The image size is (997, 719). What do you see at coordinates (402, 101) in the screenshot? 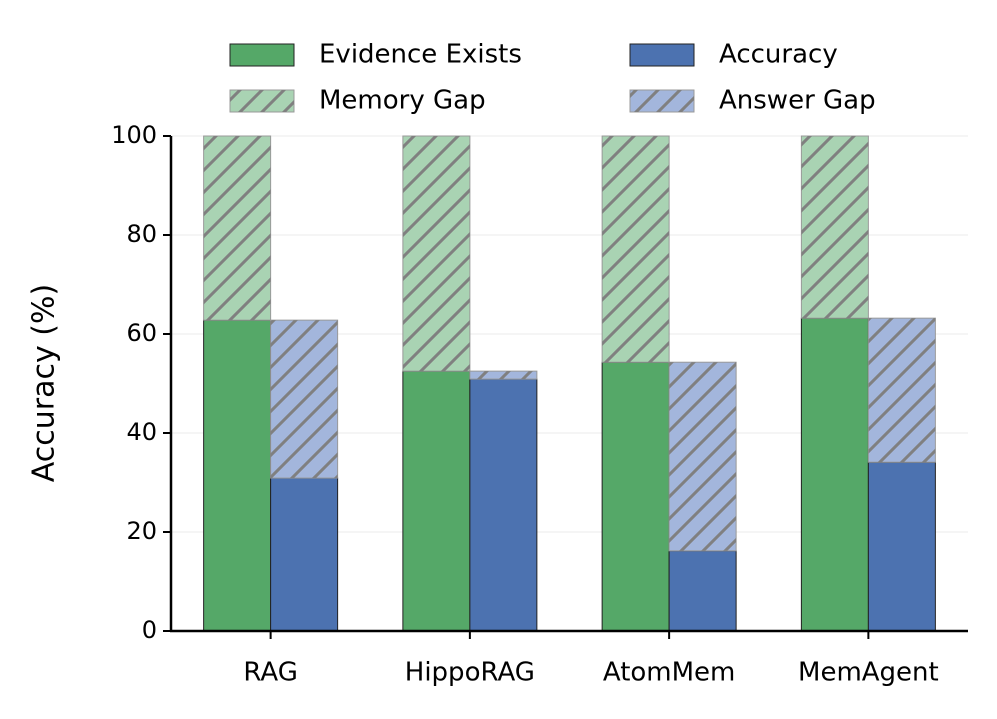
I see `legend-label: Memory Gap` at bounding box center [402, 101].